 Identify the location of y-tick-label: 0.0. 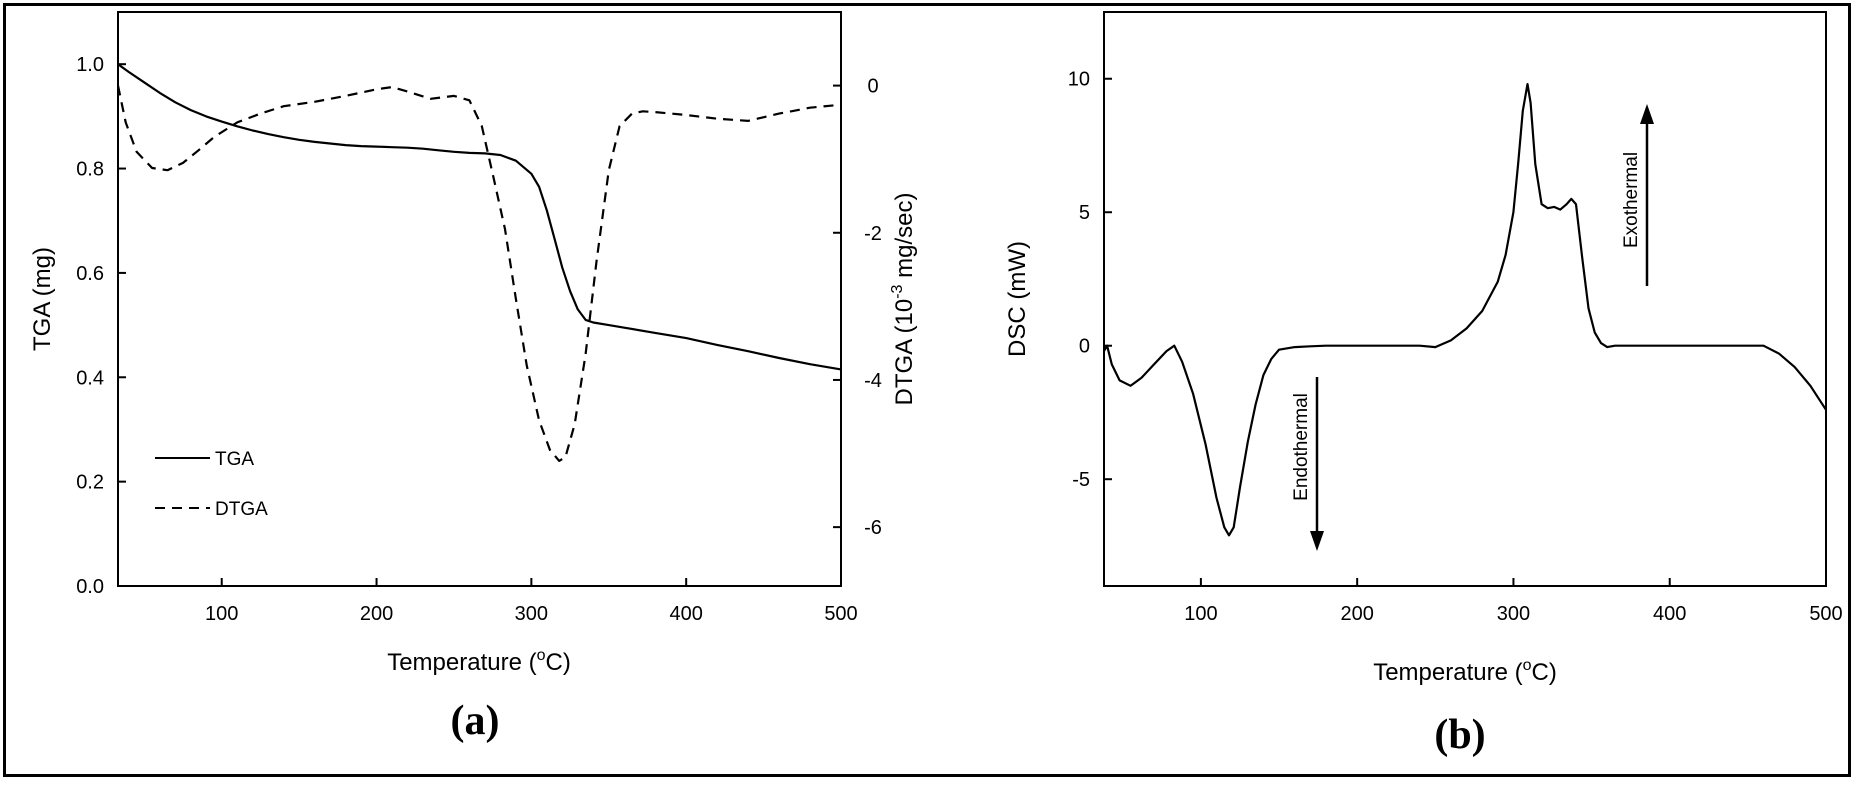
(90, 587).